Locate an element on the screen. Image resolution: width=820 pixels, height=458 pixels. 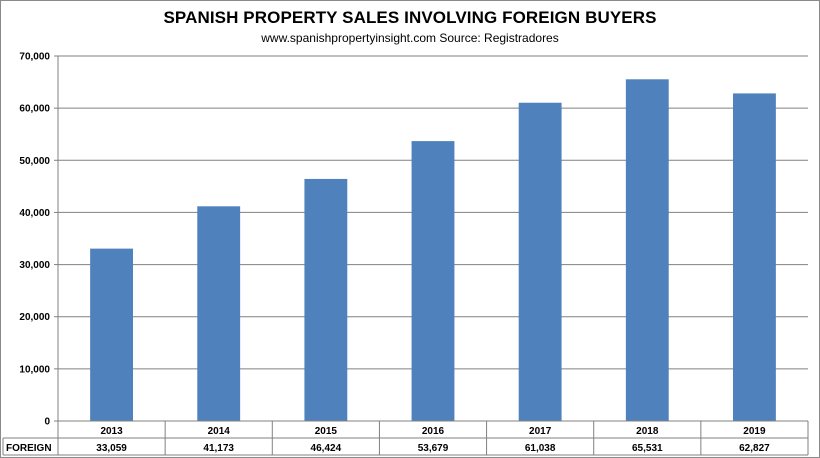
y-tick-label: 10,000 is located at coordinates (34, 369).